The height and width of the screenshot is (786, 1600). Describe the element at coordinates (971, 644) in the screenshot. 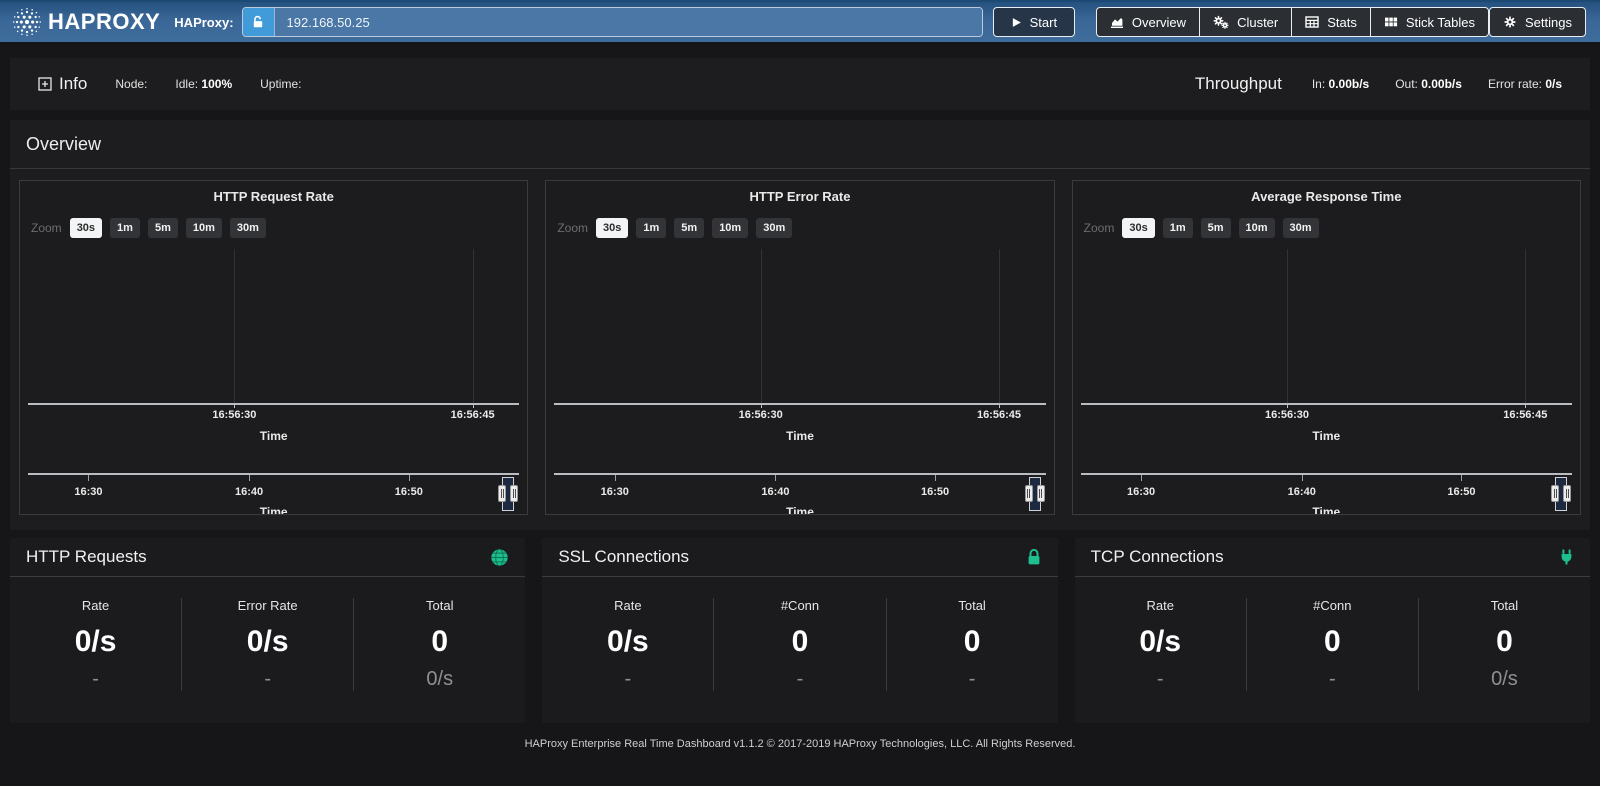

I see `stat-total: Total 0 -` at that location.